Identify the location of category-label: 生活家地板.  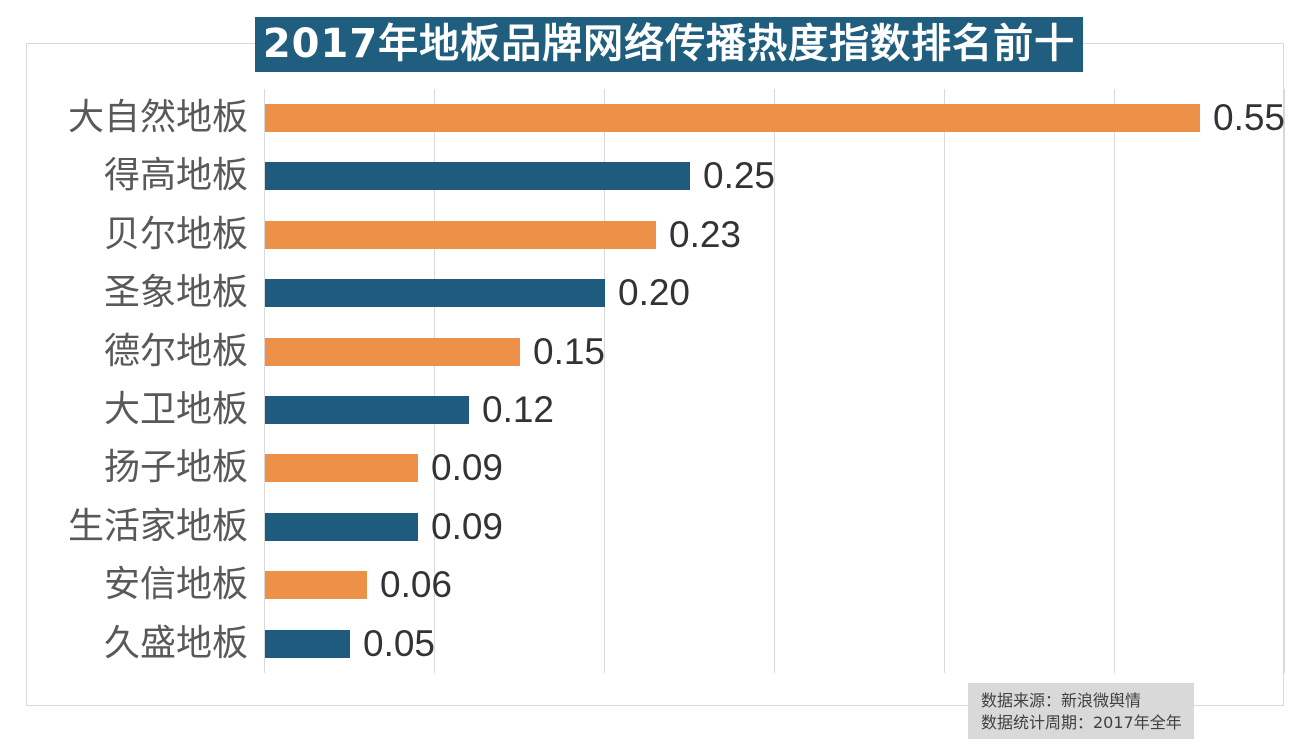
(157, 526).